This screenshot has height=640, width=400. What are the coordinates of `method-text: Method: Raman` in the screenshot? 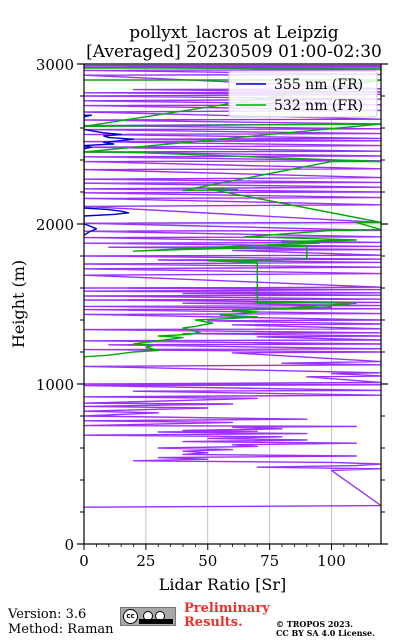 It's located at (61, 629).